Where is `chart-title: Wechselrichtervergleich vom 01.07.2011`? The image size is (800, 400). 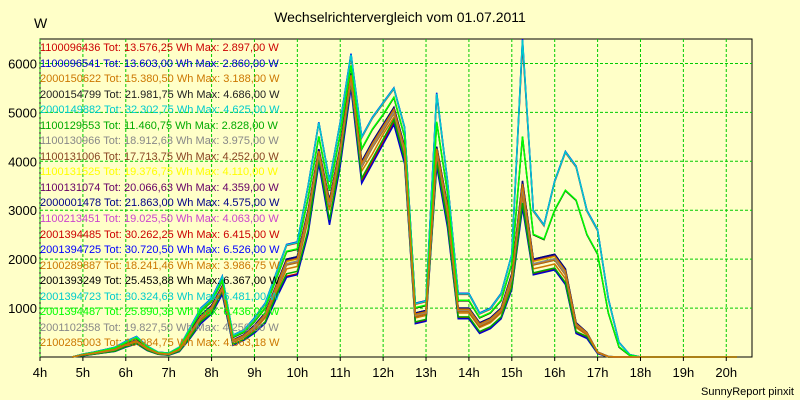 chart-title: Wechselrichtervergleich vom 01.07.2011 is located at coordinates (400, 17).